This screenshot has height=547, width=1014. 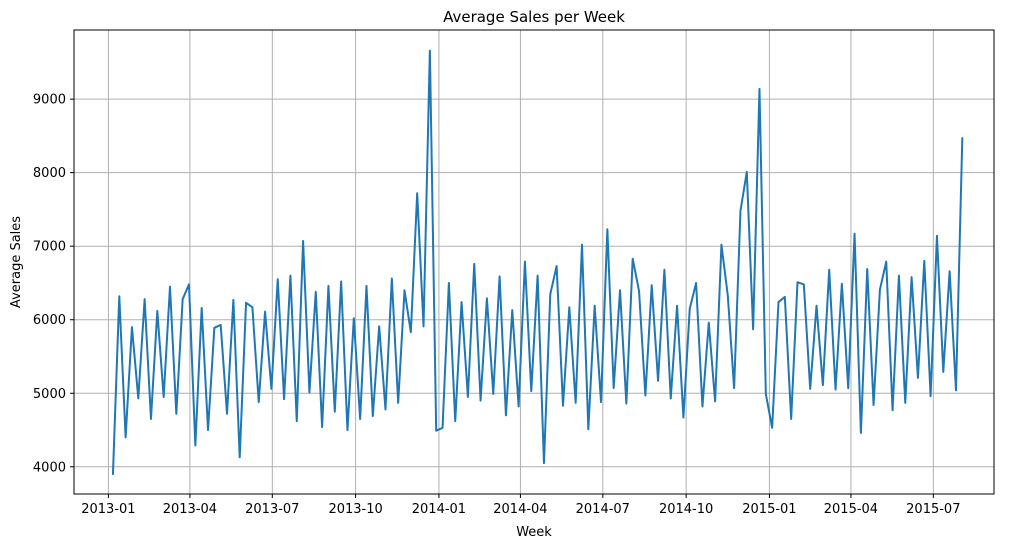 What do you see at coordinates (534, 17) in the screenshot?
I see `chart-title: Average Sales per Week` at bounding box center [534, 17].